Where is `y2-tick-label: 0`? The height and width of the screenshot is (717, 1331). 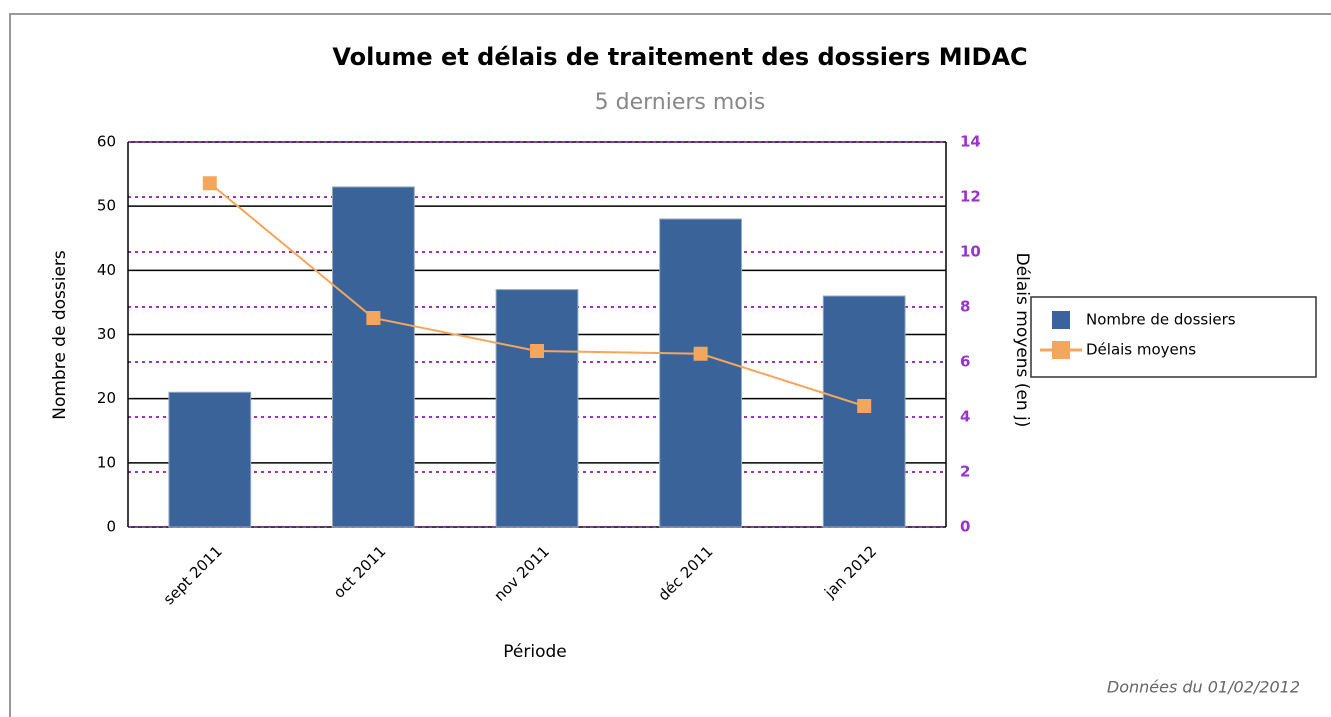 y2-tick-label: 0 is located at coordinates (965, 527).